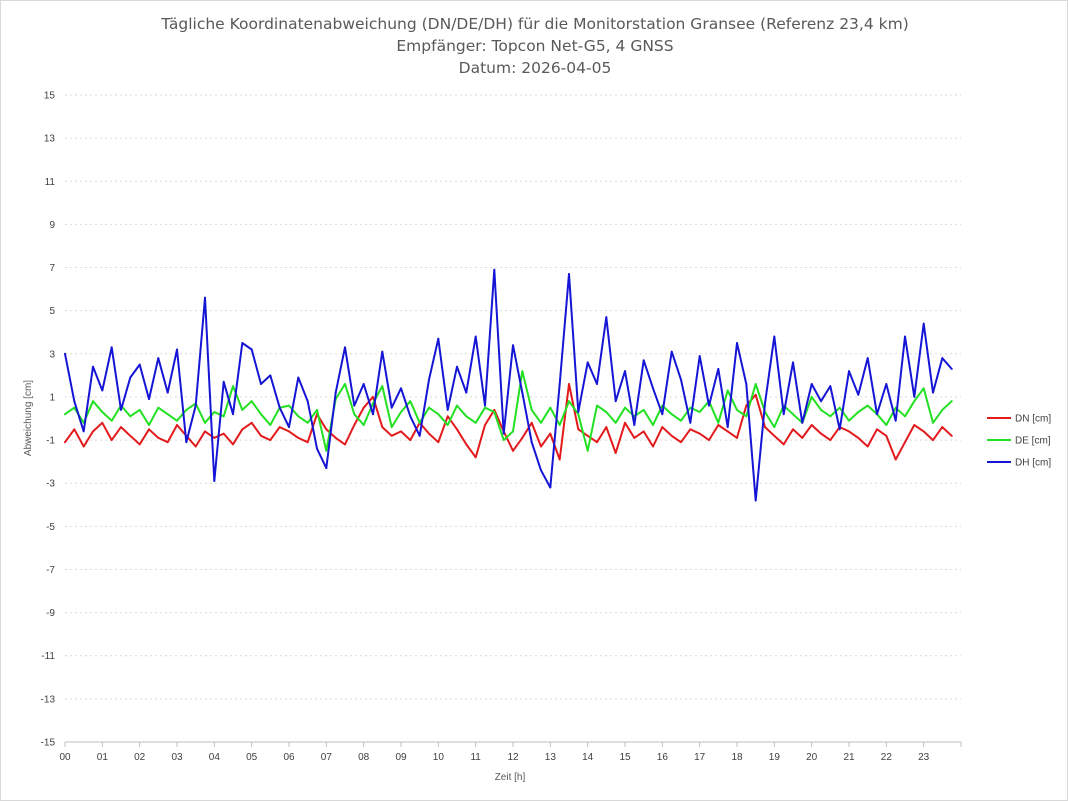 This screenshot has width=1068, height=802. I want to click on legend-label: DN [cm], so click(1033, 419).